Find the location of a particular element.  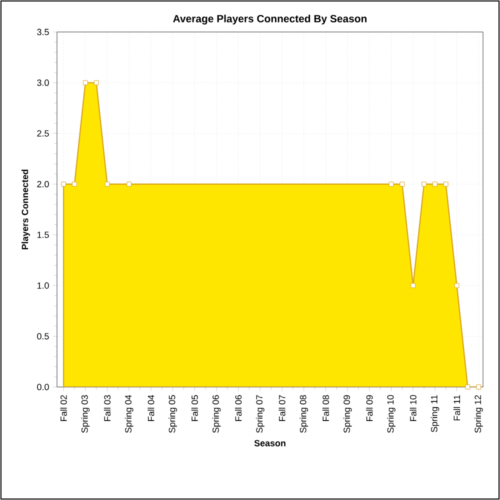

x-tick-label: Fall 07 is located at coordinates (282, 408).